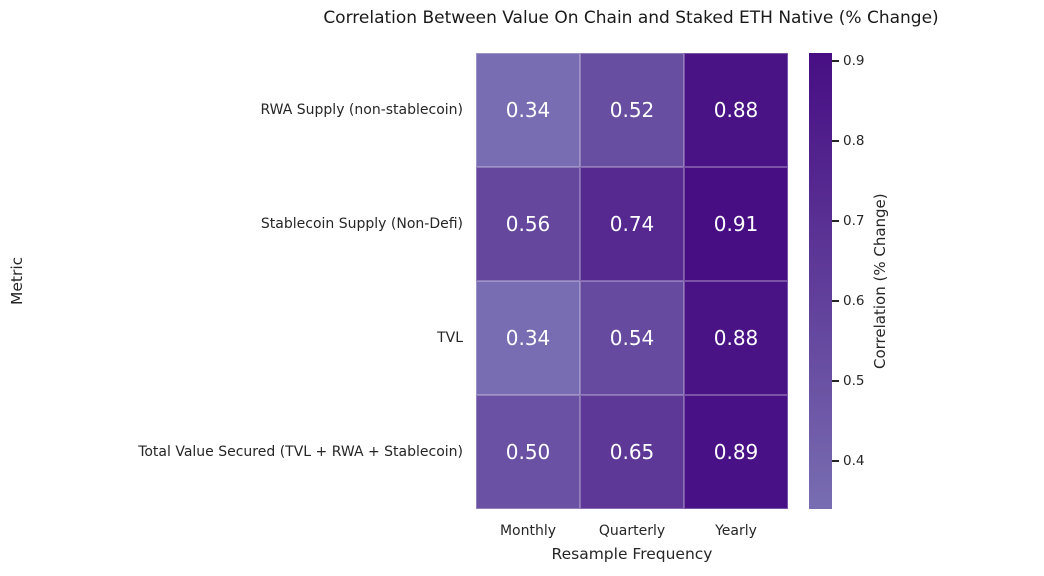 The image size is (1044, 576). What do you see at coordinates (528, 531) in the screenshot?
I see `x-tick-label: Monthly` at bounding box center [528, 531].